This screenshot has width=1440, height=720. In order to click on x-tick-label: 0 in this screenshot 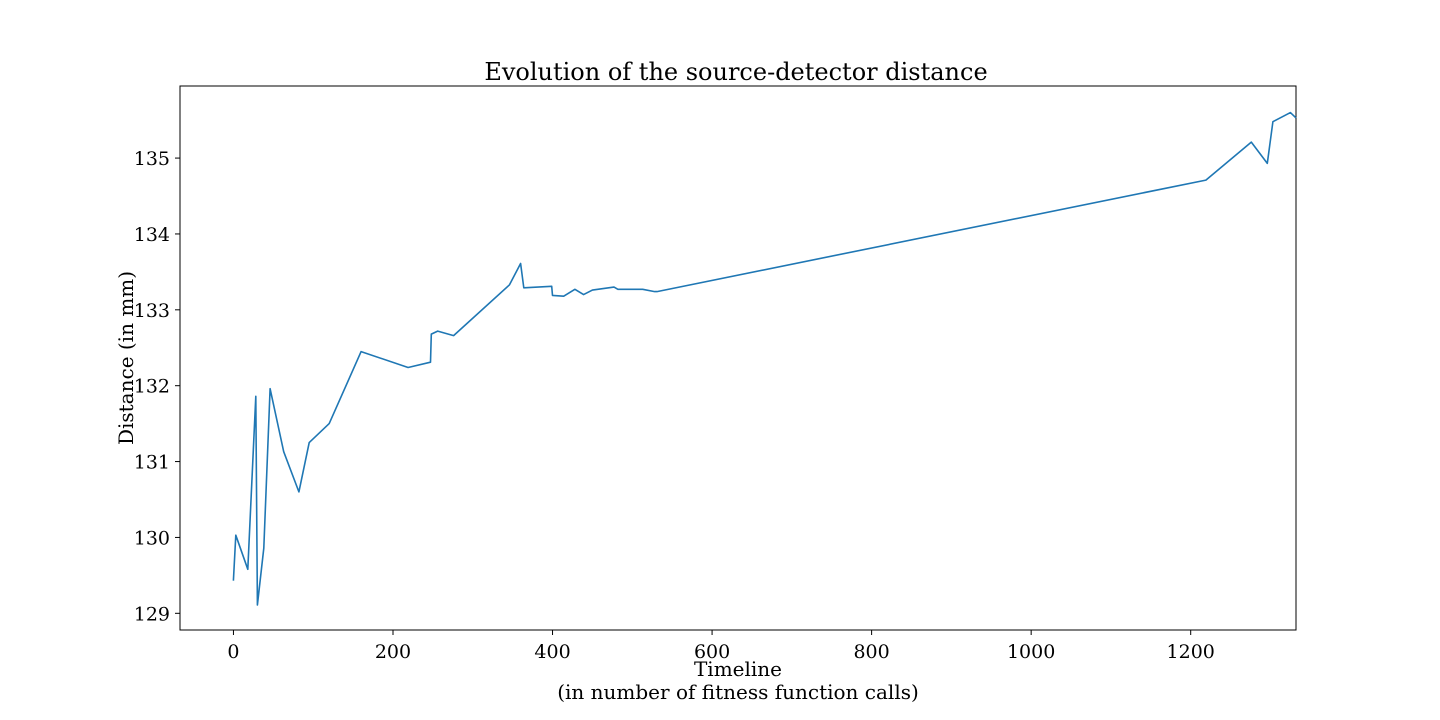, I will do `click(233, 652)`.